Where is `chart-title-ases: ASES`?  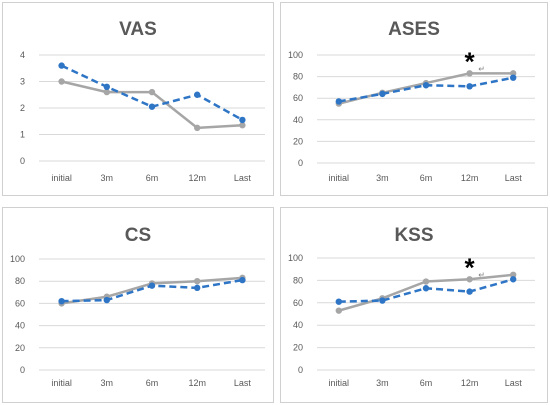 chart-title-ases: ASES is located at coordinates (414, 29).